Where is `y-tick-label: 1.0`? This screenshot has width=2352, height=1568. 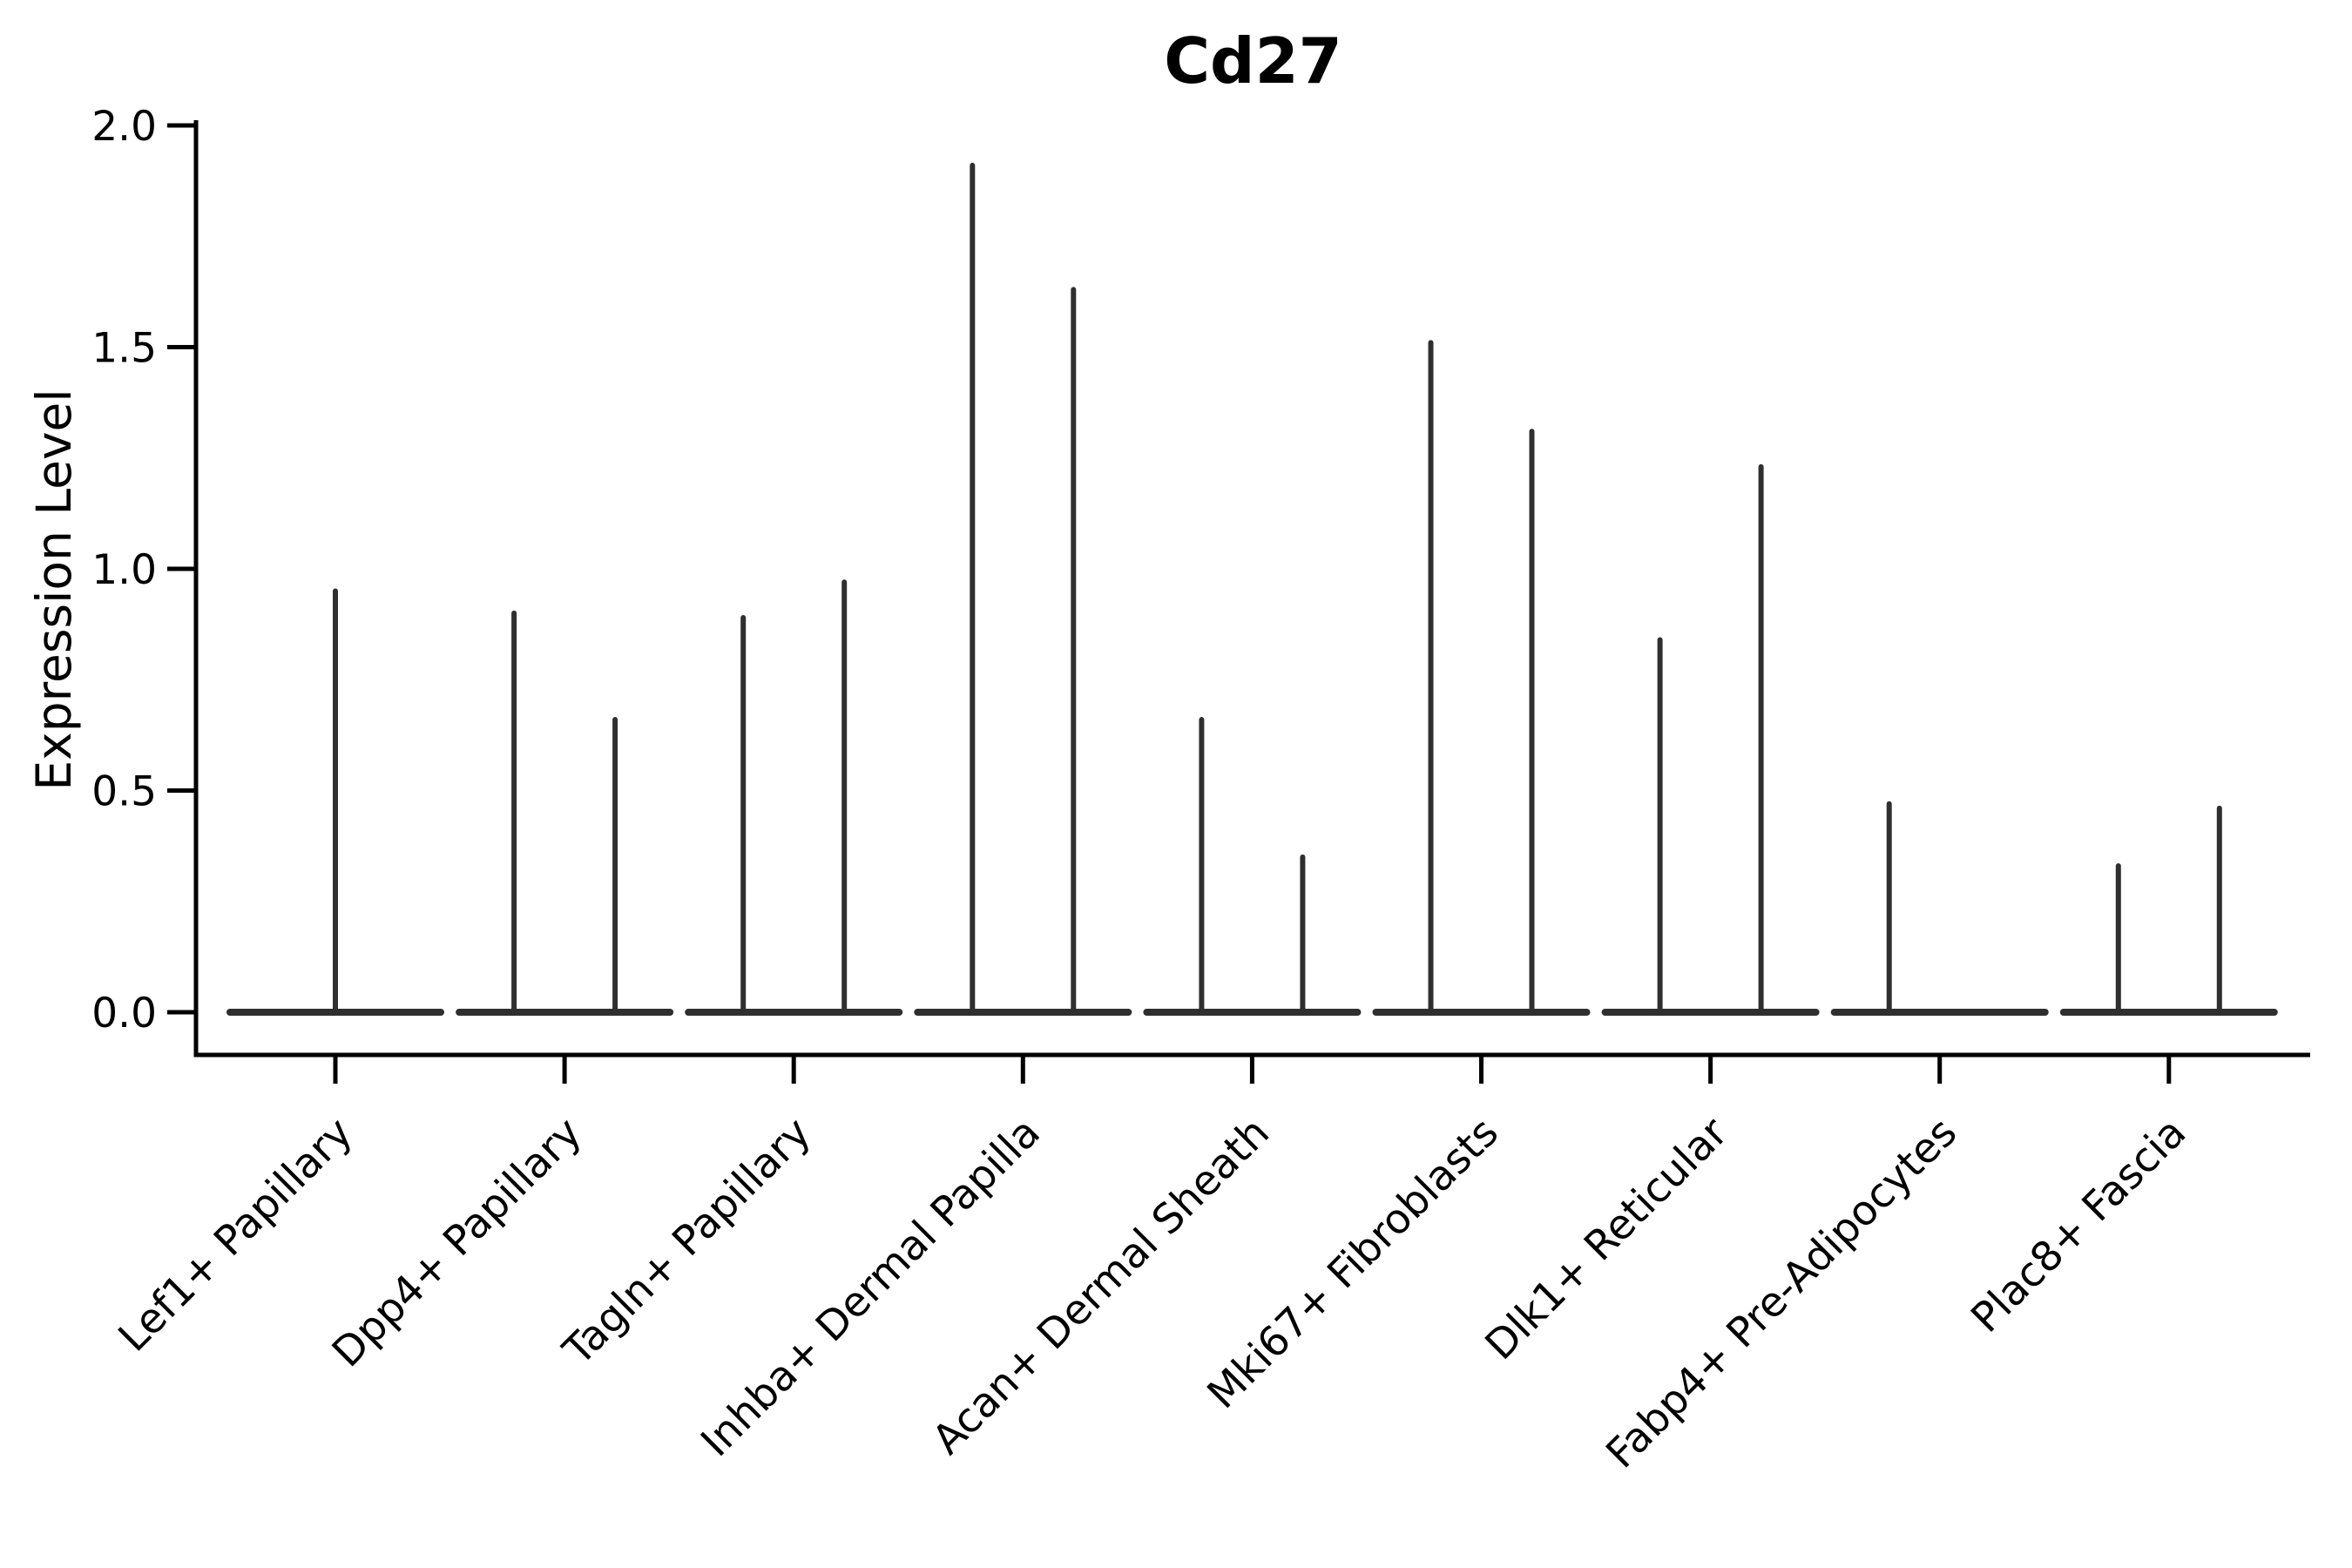
y-tick-label: 1.0 is located at coordinates (124, 570).